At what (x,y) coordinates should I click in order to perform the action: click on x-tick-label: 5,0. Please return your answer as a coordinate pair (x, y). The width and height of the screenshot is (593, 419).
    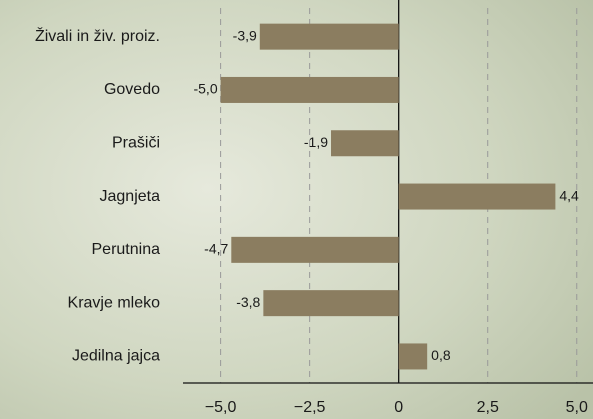
    Looking at the image, I should click on (577, 407).